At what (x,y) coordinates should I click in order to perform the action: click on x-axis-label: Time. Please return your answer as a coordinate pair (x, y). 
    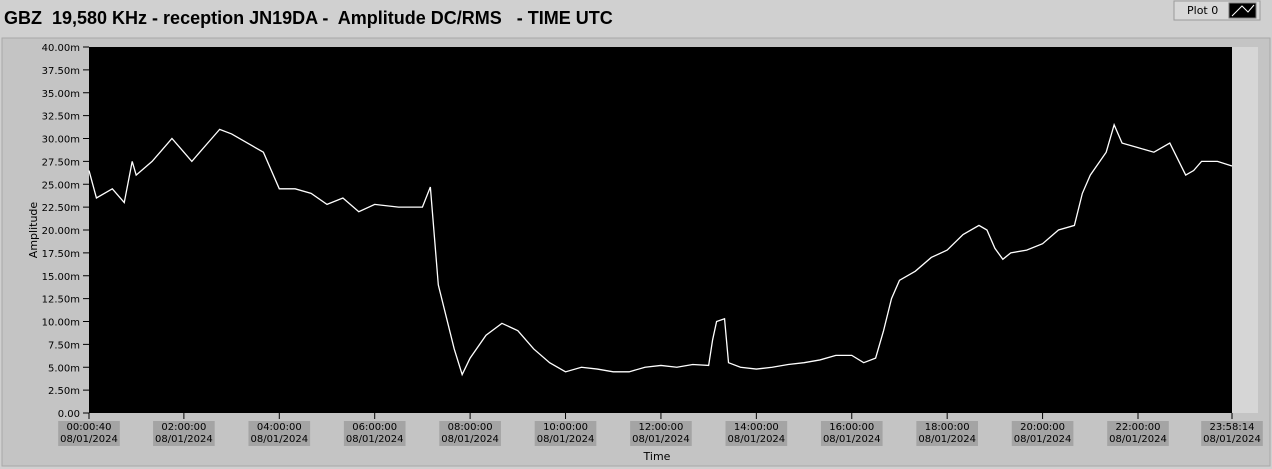
    Looking at the image, I should click on (657, 456).